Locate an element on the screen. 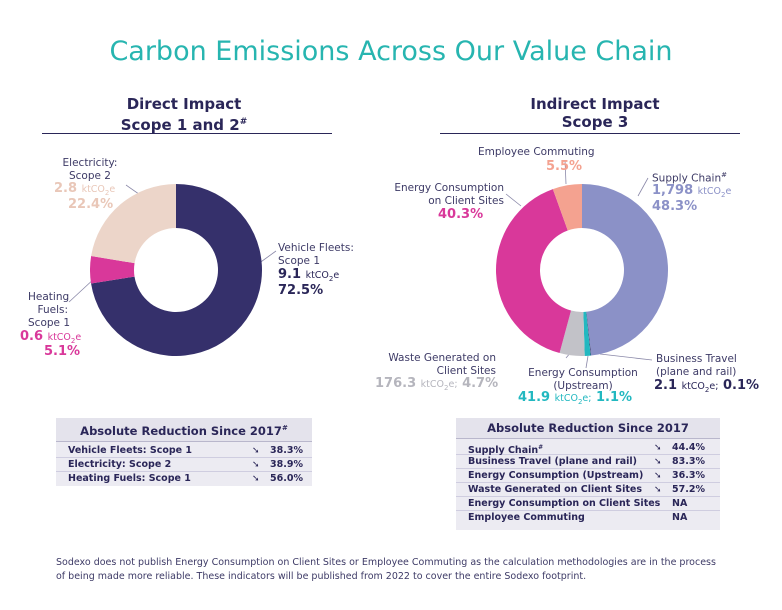 The width and height of the screenshot is (782, 610). indirect-row-sup: # is located at coordinates (541, 447).